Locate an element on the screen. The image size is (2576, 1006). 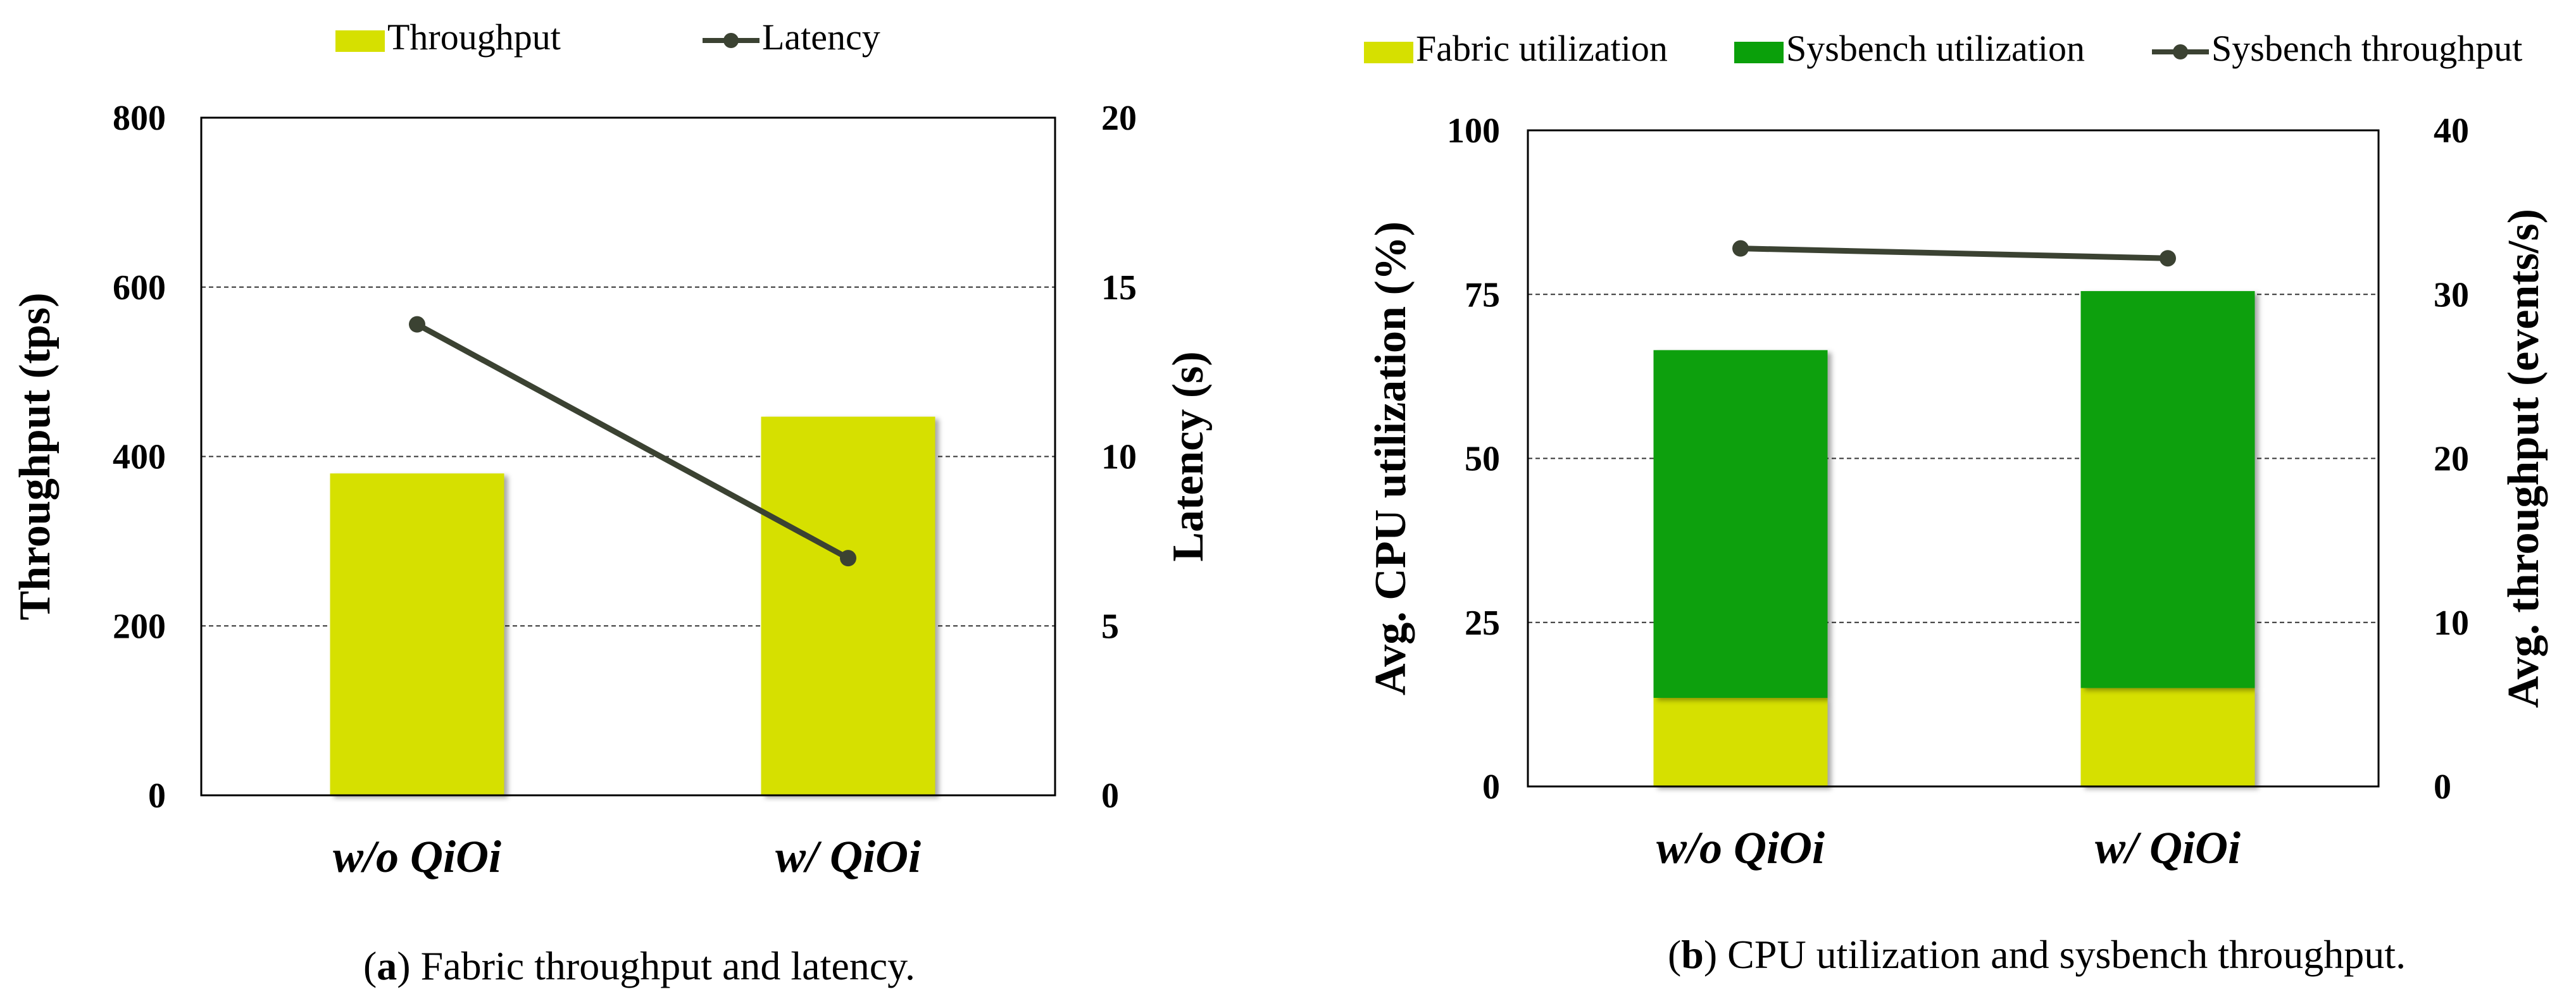
y2-tick-label: 40 is located at coordinates (2451, 131).